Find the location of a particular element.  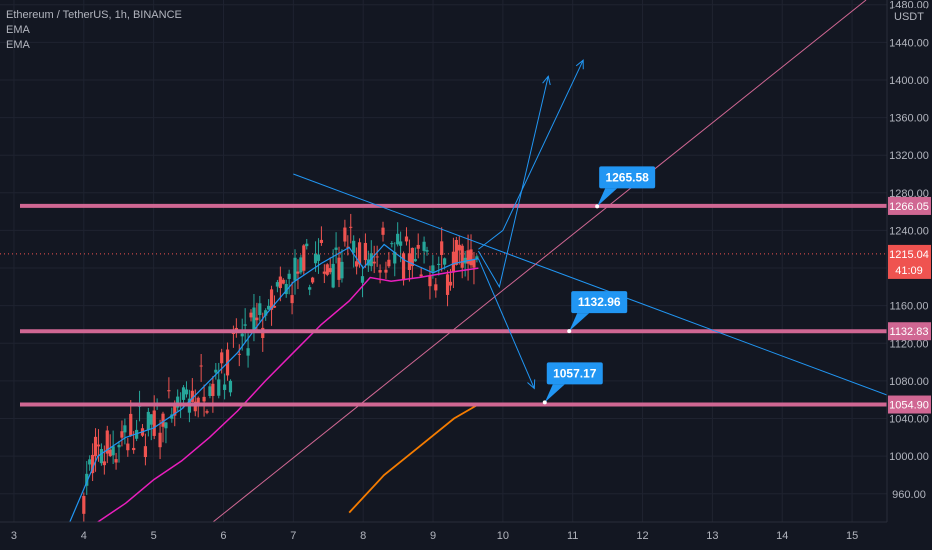

x-tick-label: 10 is located at coordinates (503, 536).